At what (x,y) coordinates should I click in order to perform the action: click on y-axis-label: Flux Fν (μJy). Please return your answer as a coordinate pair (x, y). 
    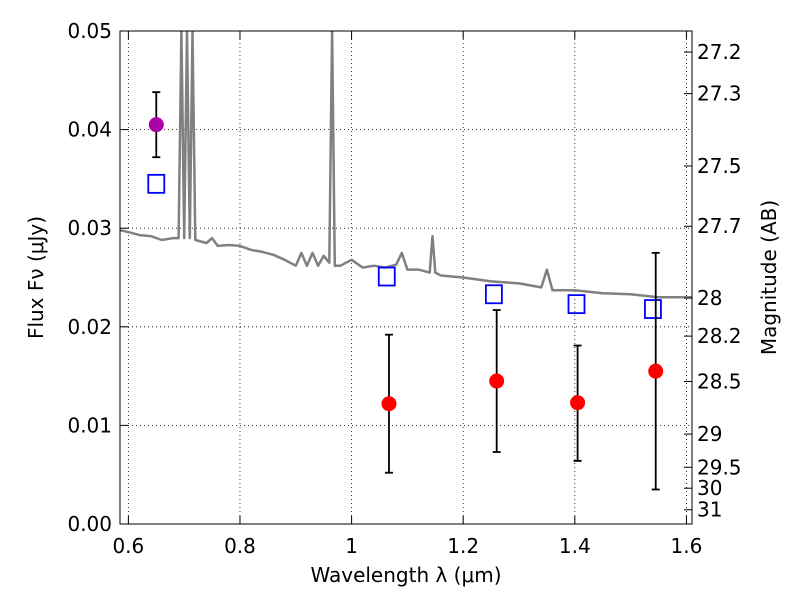
    Looking at the image, I should click on (36, 277).